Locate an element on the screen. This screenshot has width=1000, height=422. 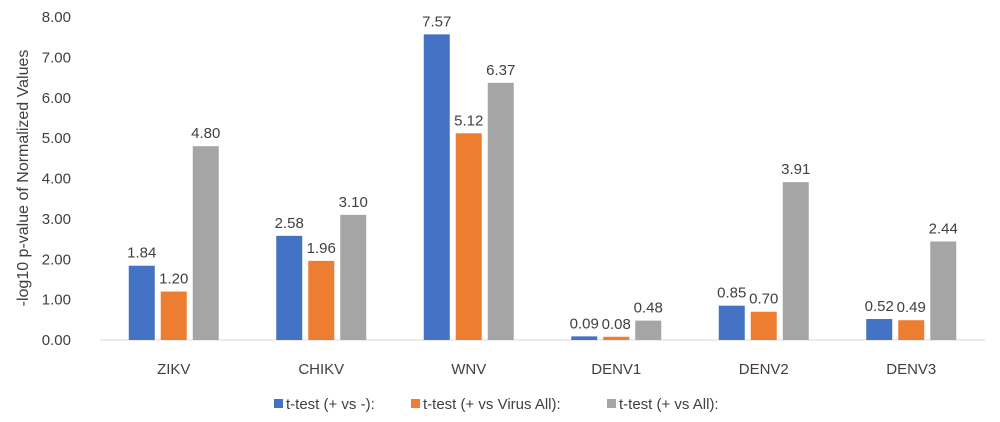
data-label: 1.96 is located at coordinates (321, 248).